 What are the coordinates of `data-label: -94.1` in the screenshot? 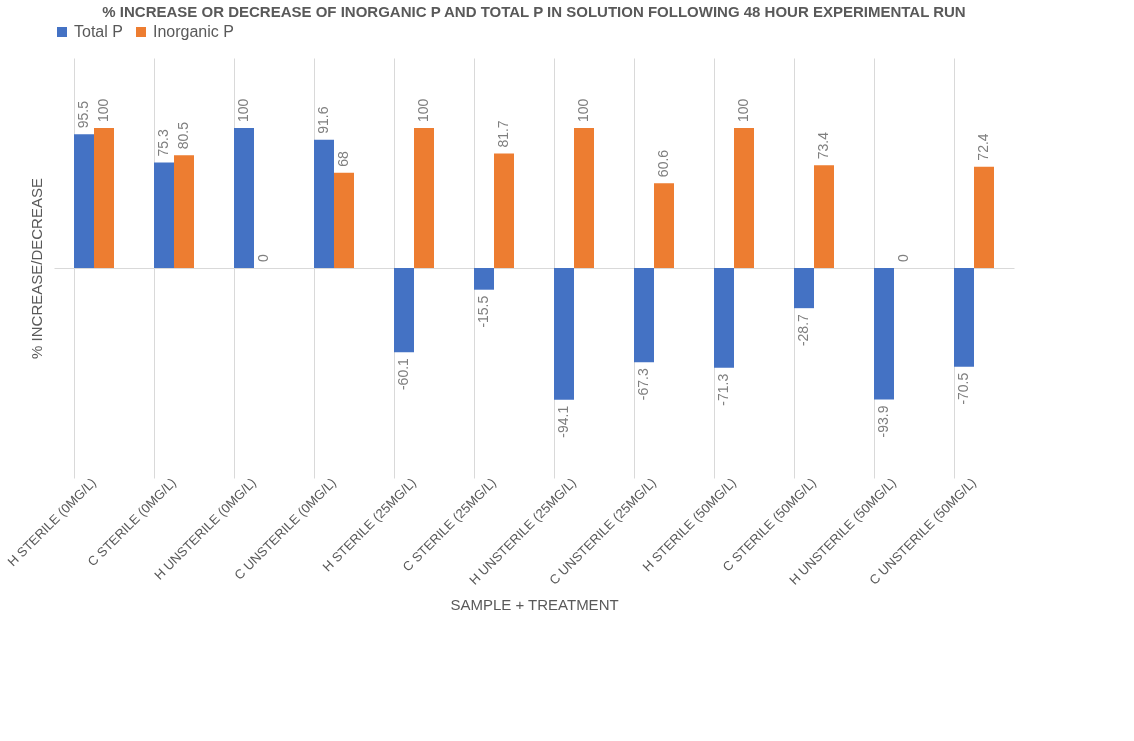 It's located at (563, 421).